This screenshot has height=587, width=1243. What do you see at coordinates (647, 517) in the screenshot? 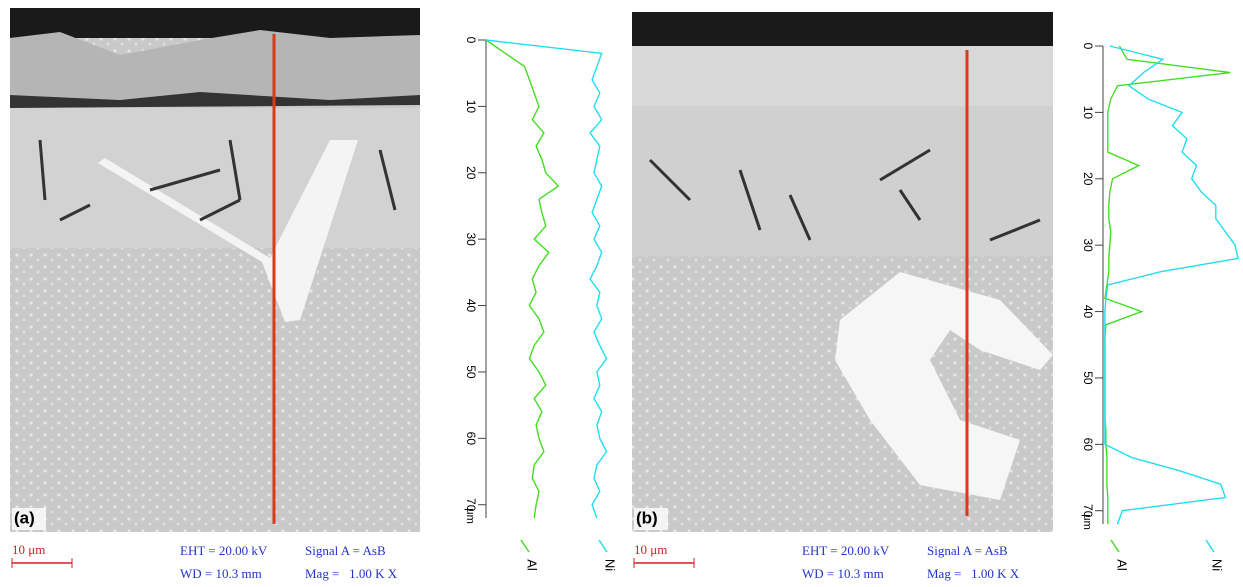
I see `panel-label: (b)` at bounding box center [647, 517].